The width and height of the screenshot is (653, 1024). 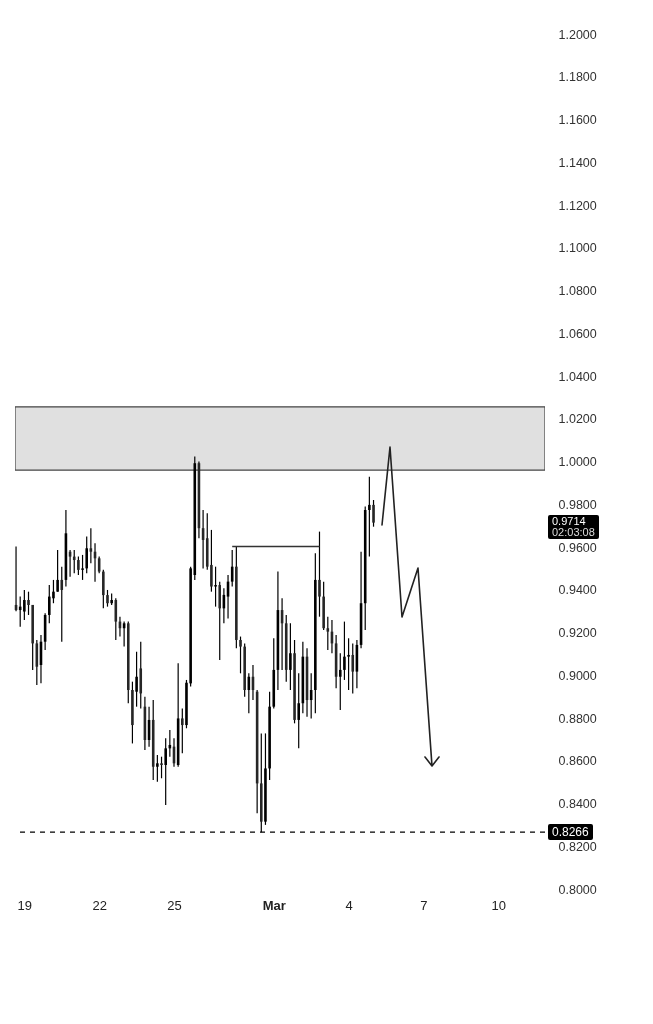 What do you see at coordinates (274, 905) in the screenshot?
I see `x-tick-label: Mar` at bounding box center [274, 905].